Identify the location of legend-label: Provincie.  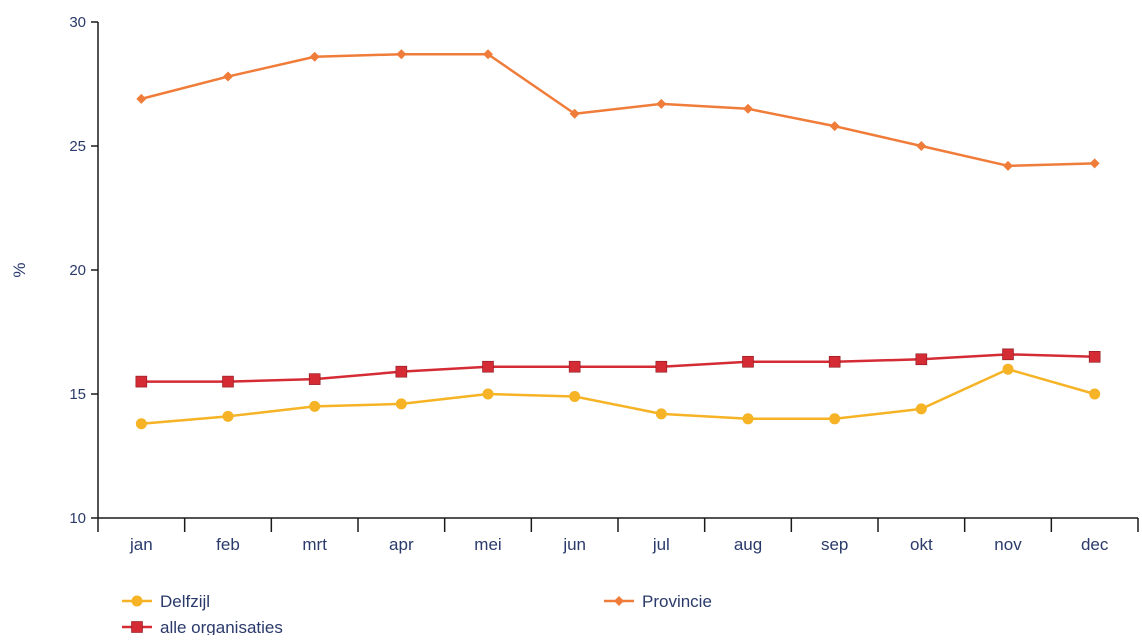
(677, 601).